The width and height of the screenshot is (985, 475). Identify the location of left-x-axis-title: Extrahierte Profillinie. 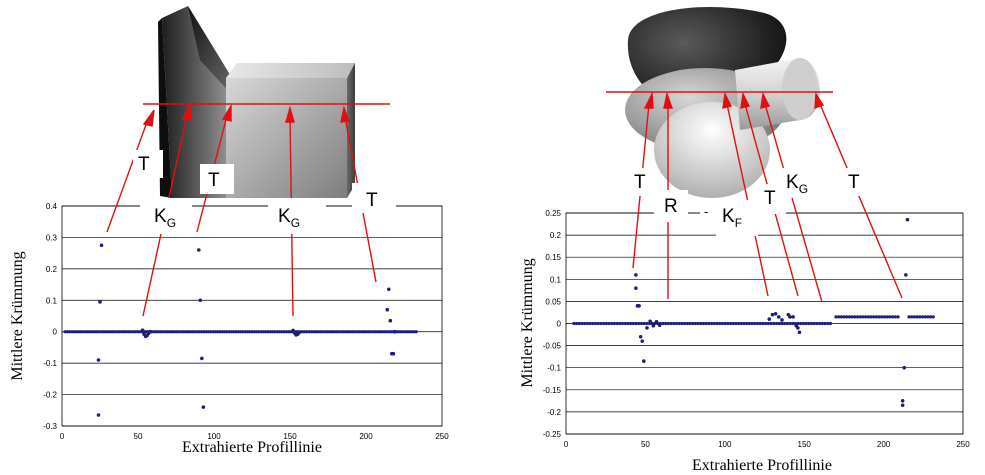
(252, 447).